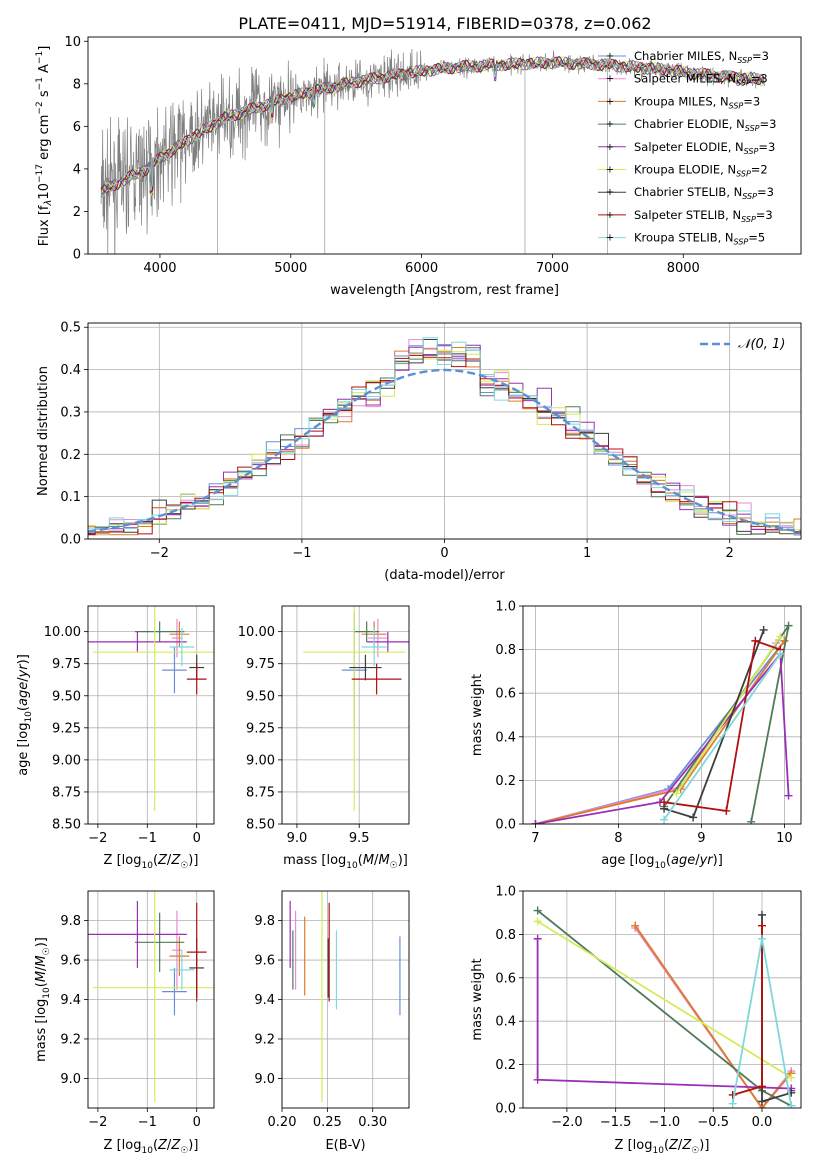 The width and height of the screenshot is (819, 1170). I want to click on histogram-salpeter-elodie, so click(444, 439).